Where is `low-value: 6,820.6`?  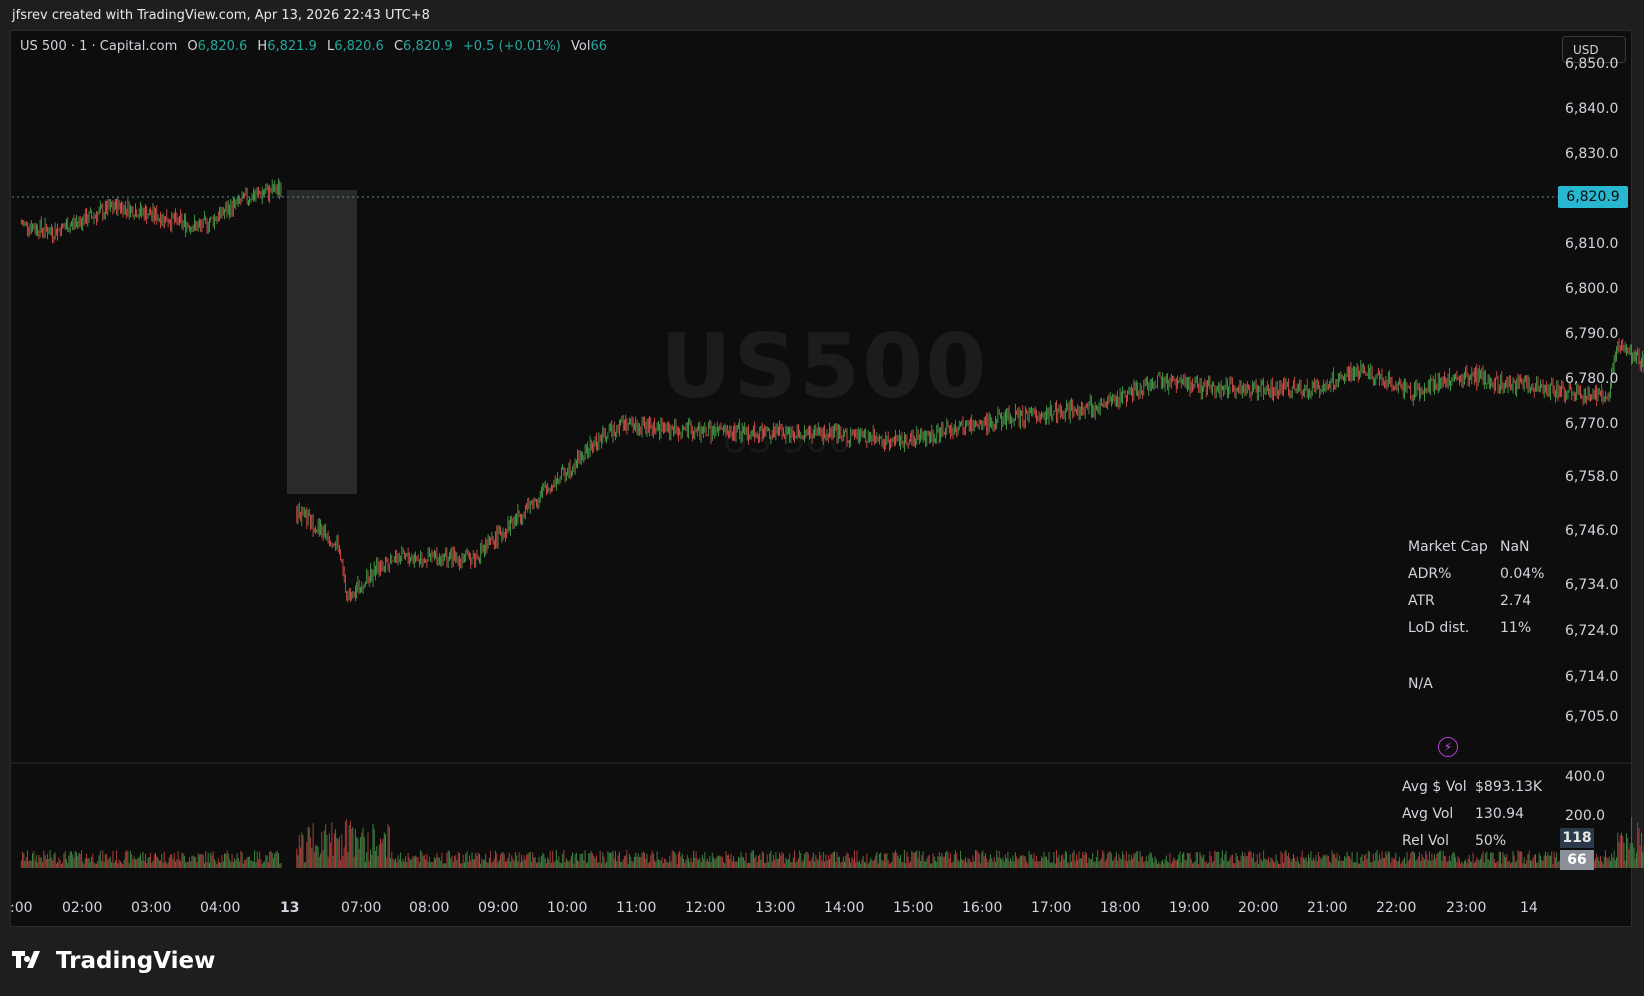
low-value: 6,820.6 is located at coordinates (359, 46).